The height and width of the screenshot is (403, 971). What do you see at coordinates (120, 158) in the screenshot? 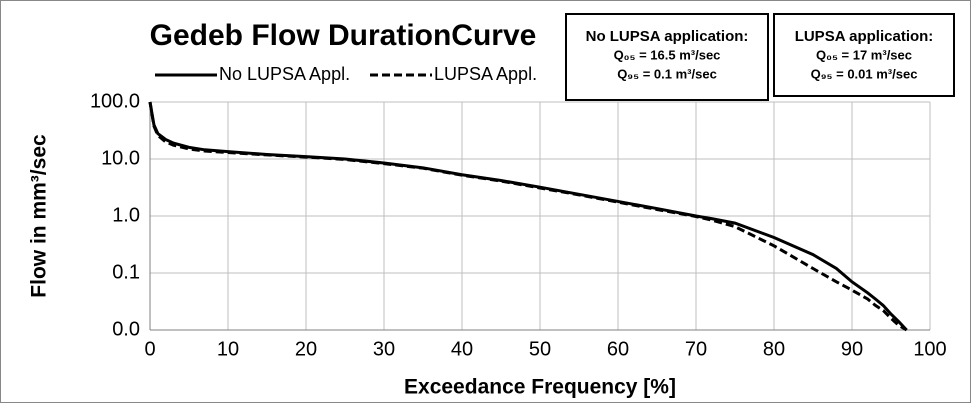
I see `y-tick-label: 10.0` at bounding box center [120, 158].